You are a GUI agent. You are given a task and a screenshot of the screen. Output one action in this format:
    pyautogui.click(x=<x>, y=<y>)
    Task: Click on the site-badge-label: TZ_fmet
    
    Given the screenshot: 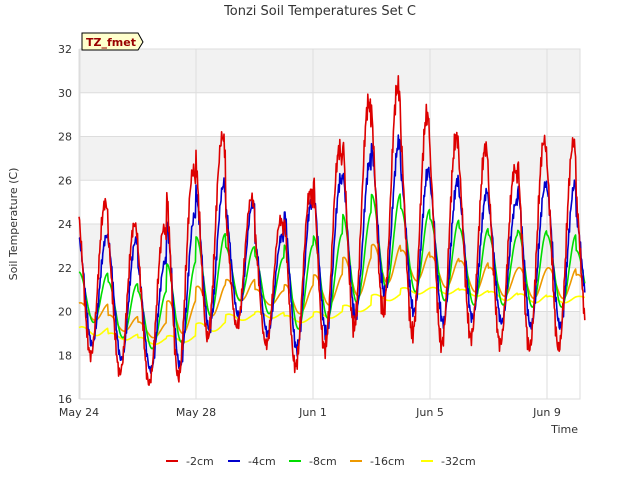 What is the action you would take?
    pyautogui.click(x=111, y=42)
    